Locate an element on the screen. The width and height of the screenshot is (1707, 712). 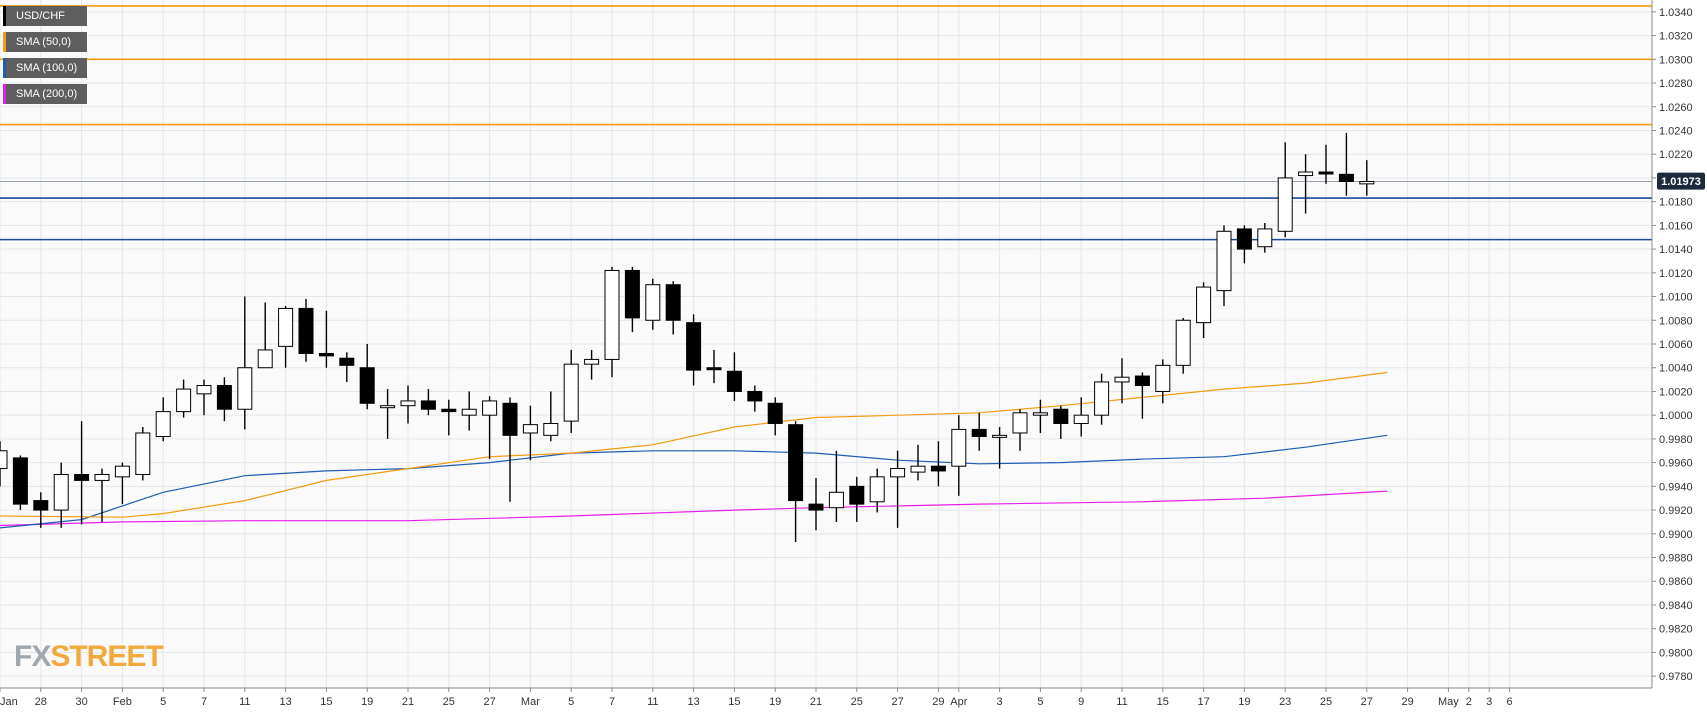
y-tick-label: 1.0240 is located at coordinates (1676, 131).